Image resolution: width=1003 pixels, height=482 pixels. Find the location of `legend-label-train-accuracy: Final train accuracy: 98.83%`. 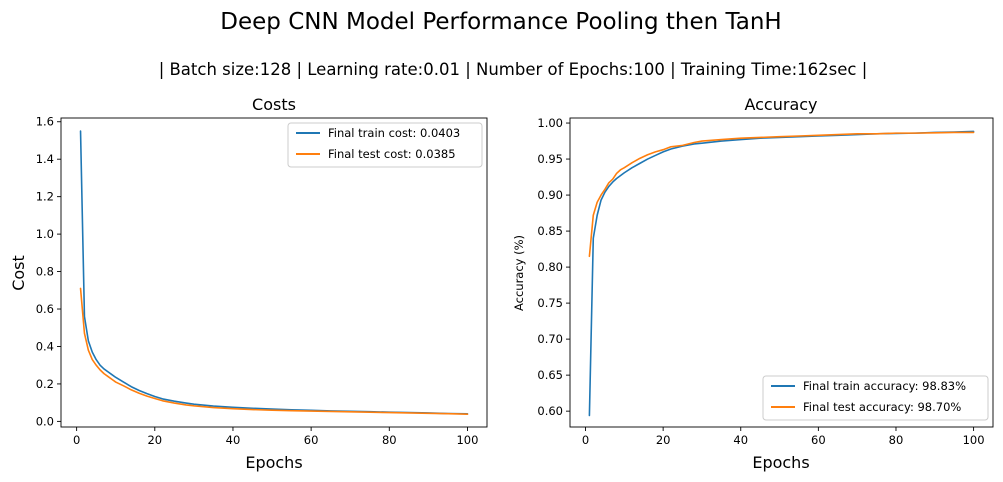

legend-label-train-accuracy: Final train accuracy: 98.83% is located at coordinates (884, 386).